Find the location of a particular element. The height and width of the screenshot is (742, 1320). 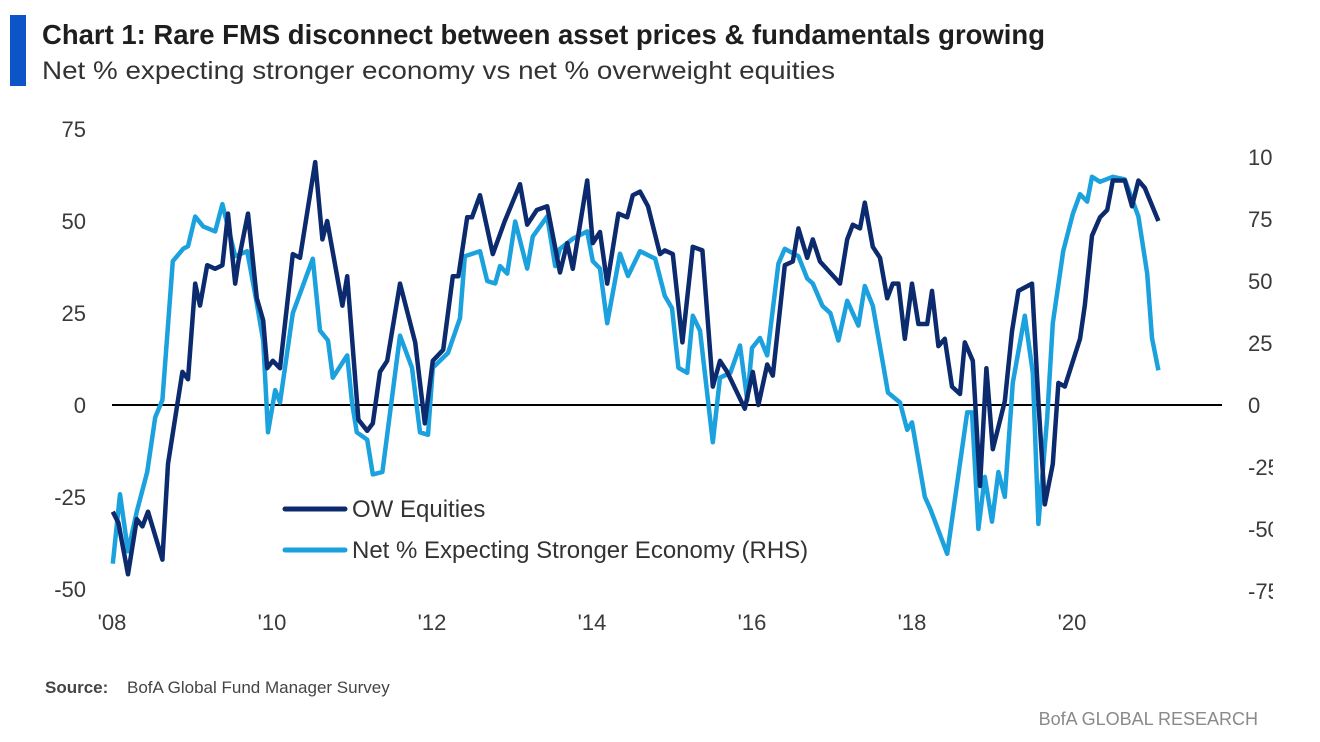

legend-label-stronger-economy: Net % Expecting Stronger Economy (RHS) is located at coordinates (580, 550).